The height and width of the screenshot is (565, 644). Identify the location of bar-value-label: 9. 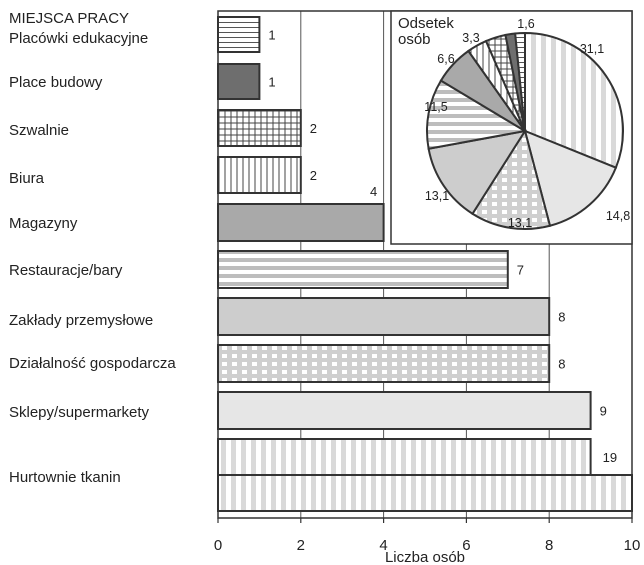
(603, 411).